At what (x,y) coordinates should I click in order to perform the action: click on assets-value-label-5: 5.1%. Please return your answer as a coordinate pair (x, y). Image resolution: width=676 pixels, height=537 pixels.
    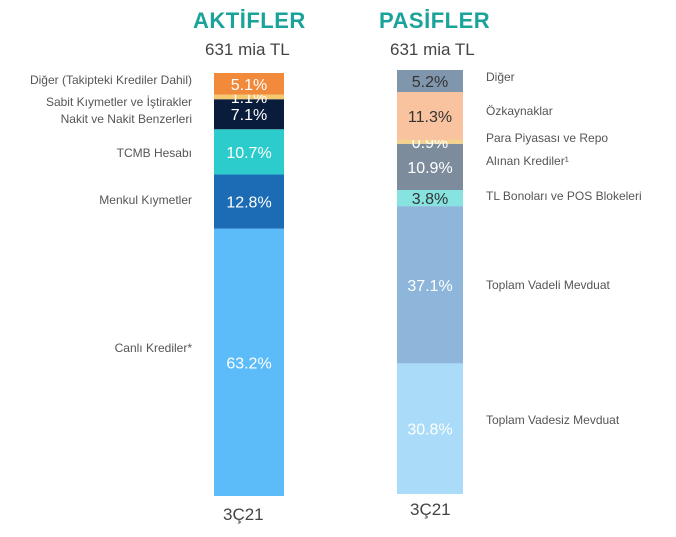
    Looking at the image, I should click on (249, 85).